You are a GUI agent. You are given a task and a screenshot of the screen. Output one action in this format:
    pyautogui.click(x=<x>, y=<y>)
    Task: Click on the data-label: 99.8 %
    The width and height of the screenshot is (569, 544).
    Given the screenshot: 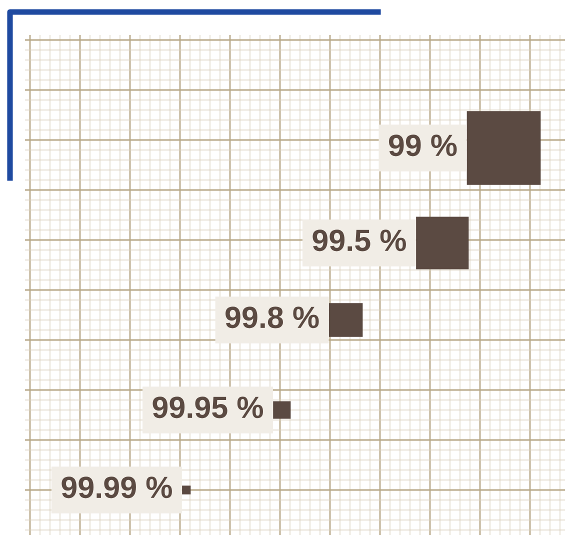 What is the action you would take?
    pyautogui.click(x=272, y=317)
    